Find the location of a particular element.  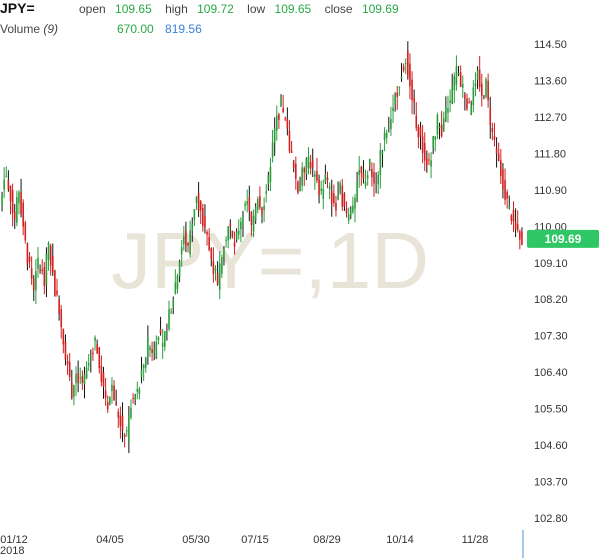

volume-value-2: 819.56 is located at coordinates (183, 29).